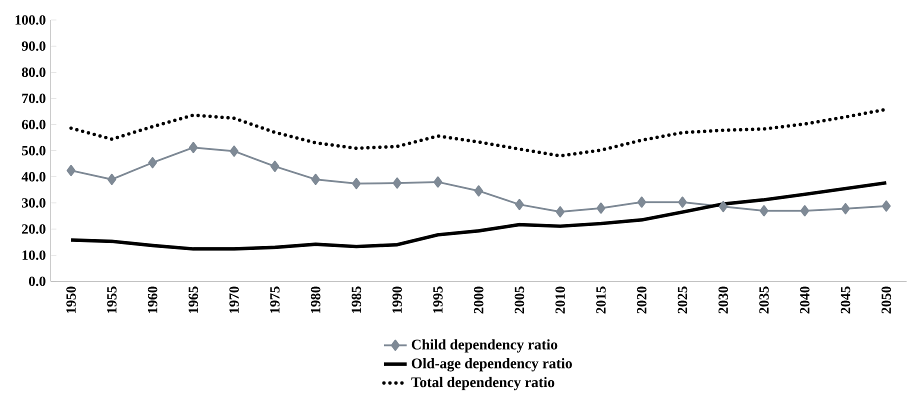 This screenshot has height=420, width=909. I want to click on x-tick-label: 2015, so click(601, 300).